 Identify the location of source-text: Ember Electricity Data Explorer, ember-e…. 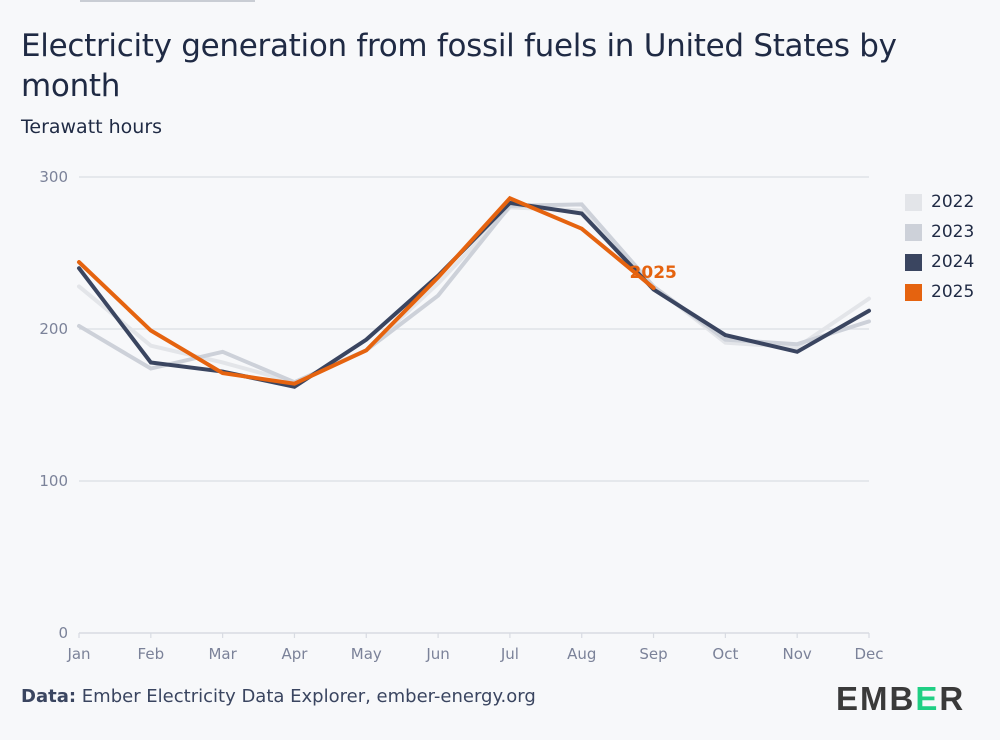
(308, 696).